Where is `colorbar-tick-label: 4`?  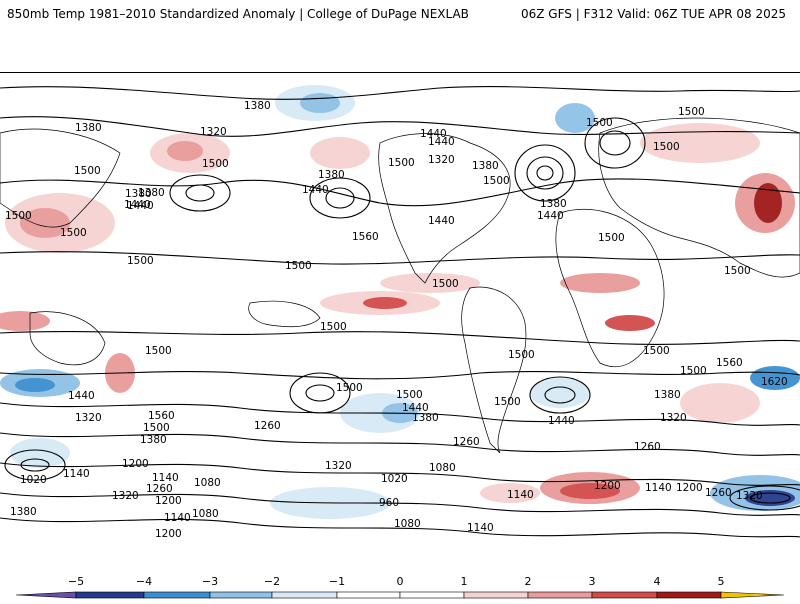
colorbar-tick-label: 4 is located at coordinates (657, 581).